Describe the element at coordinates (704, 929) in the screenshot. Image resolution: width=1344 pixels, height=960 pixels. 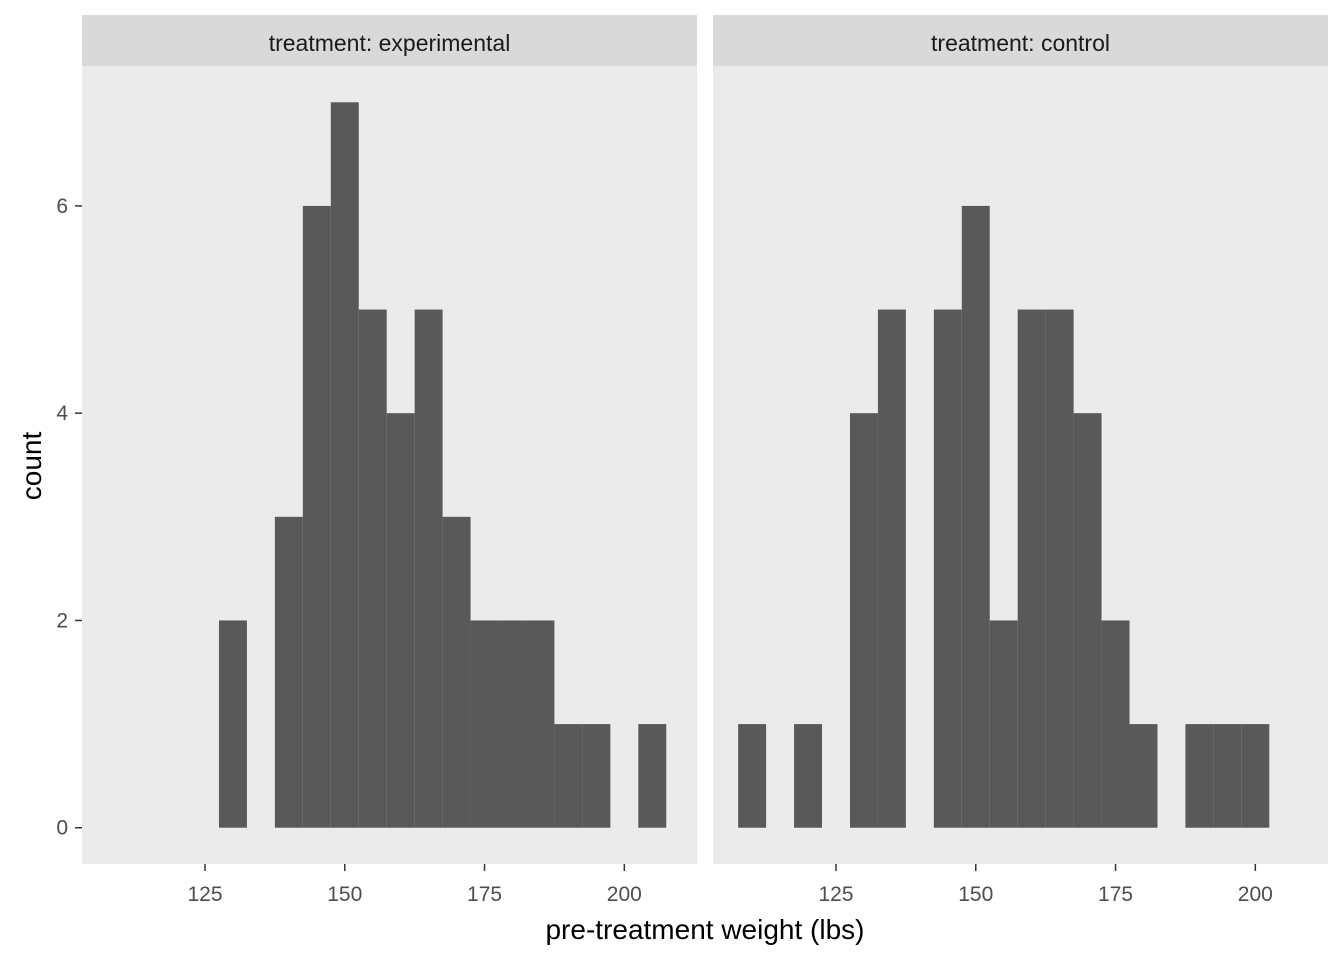
I see `x-axis-title: pre-treatment weight (lbs)` at that location.